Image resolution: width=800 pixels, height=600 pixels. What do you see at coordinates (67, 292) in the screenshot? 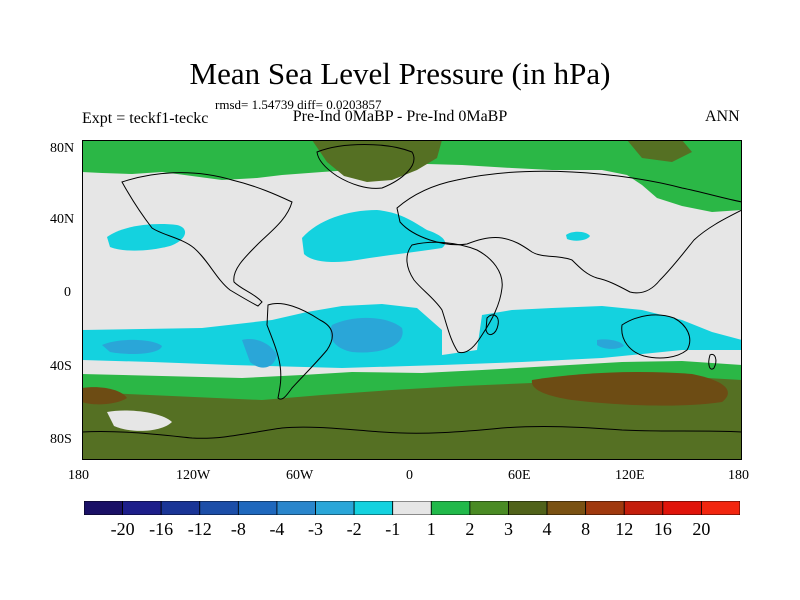
I see `lat-label-0: 0` at bounding box center [67, 292].